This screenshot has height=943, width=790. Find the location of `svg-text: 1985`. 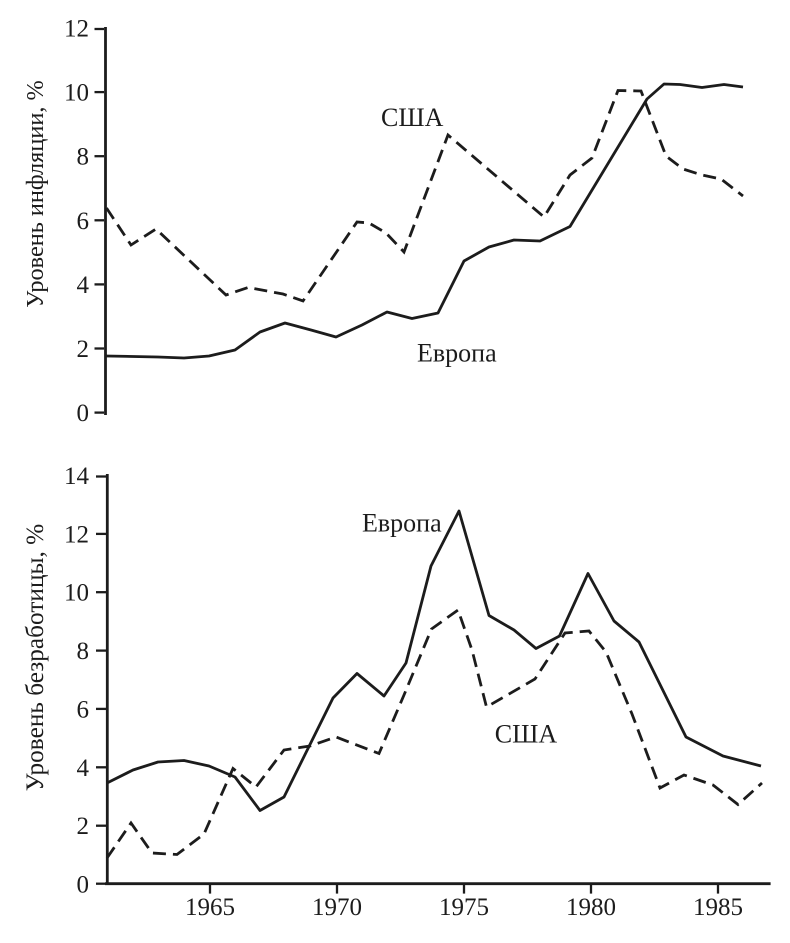

svg-text: 1985 is located at coordinates (718, 907).